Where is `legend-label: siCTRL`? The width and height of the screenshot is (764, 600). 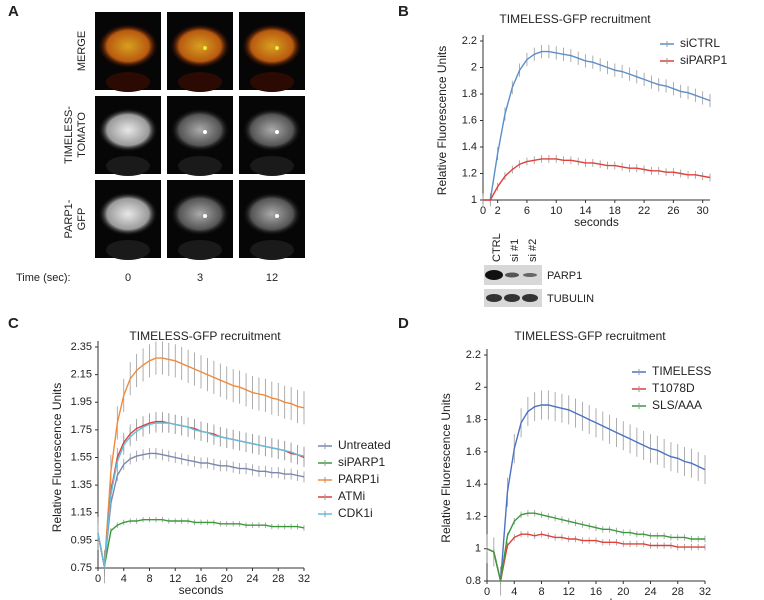 legend-label: siCTRL is located at coordinates (700, 43).